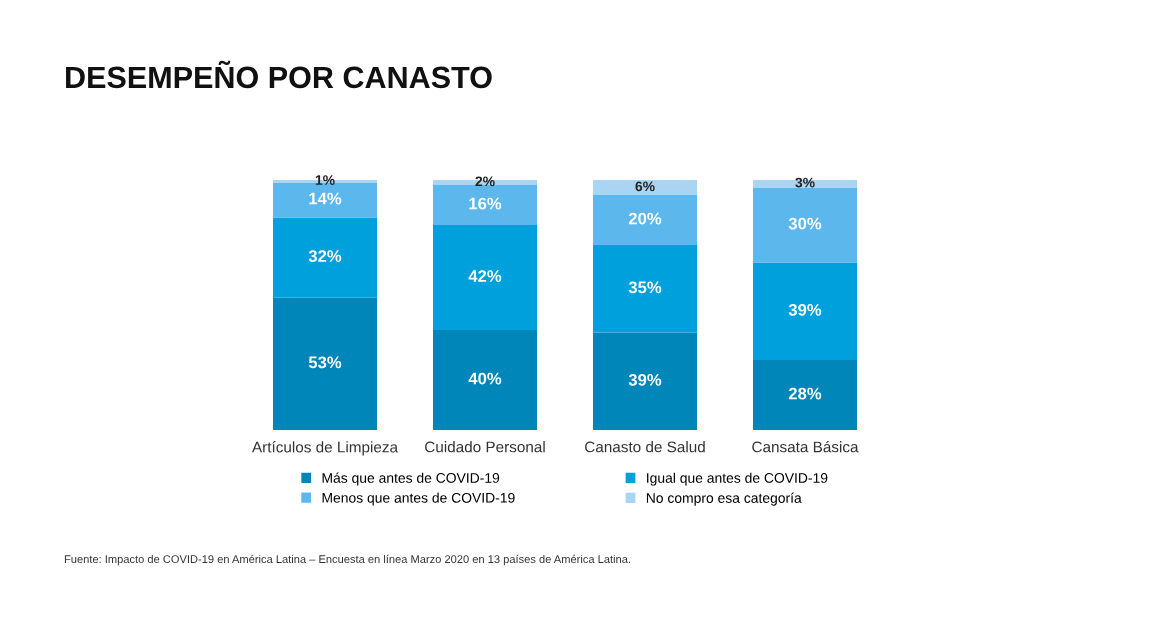  What do you see at coordinates (485, 181) in the screenshot?
I see `data-label: 2%` at bounding box center [485, 181].